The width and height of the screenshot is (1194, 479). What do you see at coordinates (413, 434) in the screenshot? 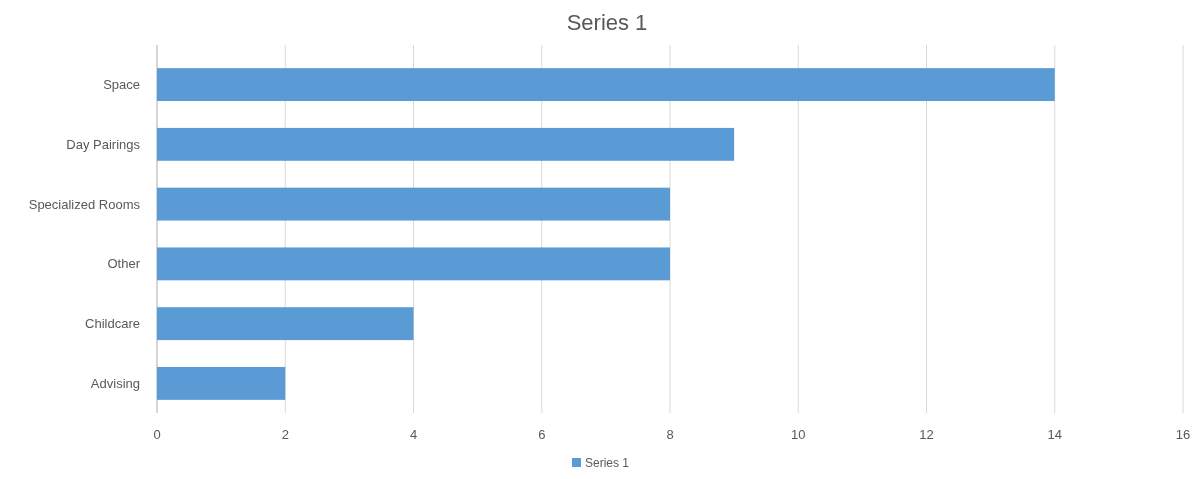
I see `x-tick-label: 4` at bounding box center [413, 434].